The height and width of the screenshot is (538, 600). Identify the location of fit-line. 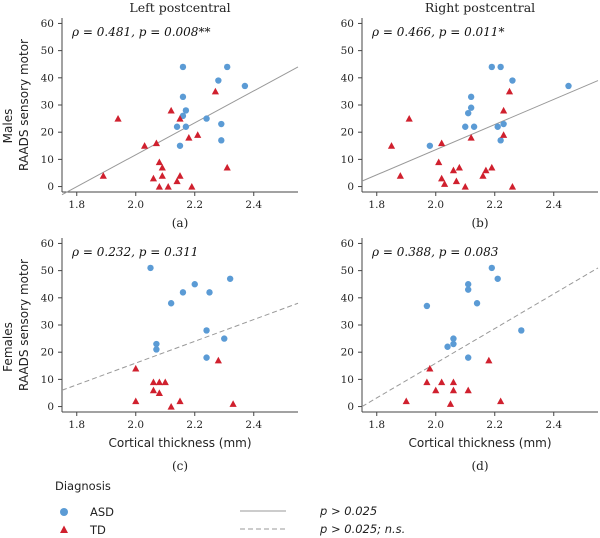
(180, 346).